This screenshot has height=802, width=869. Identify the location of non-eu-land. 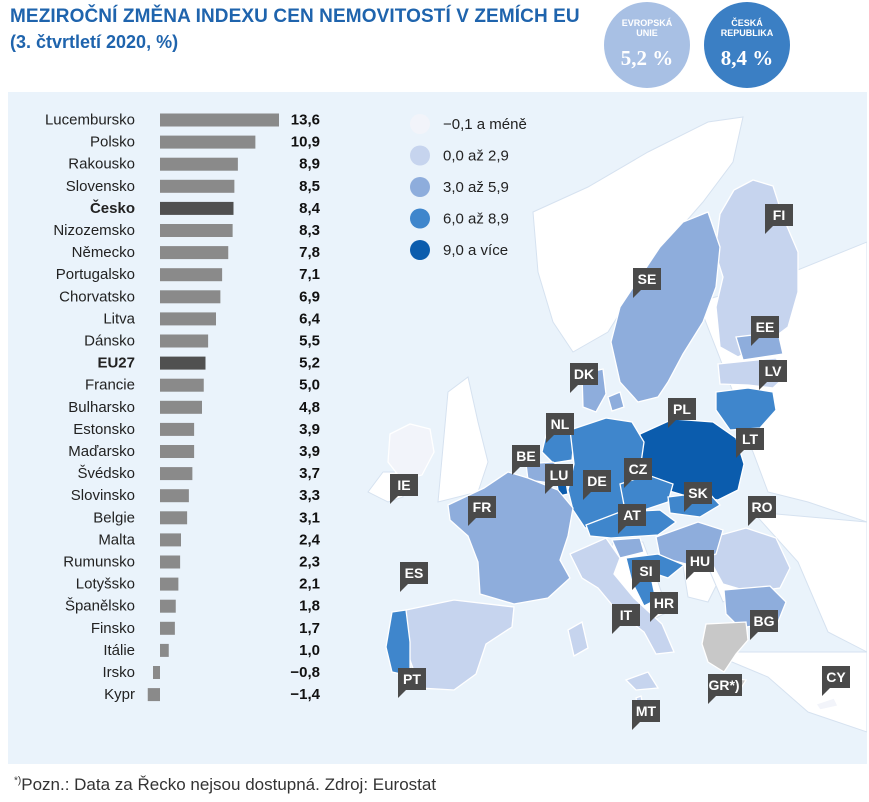
(809, 582).